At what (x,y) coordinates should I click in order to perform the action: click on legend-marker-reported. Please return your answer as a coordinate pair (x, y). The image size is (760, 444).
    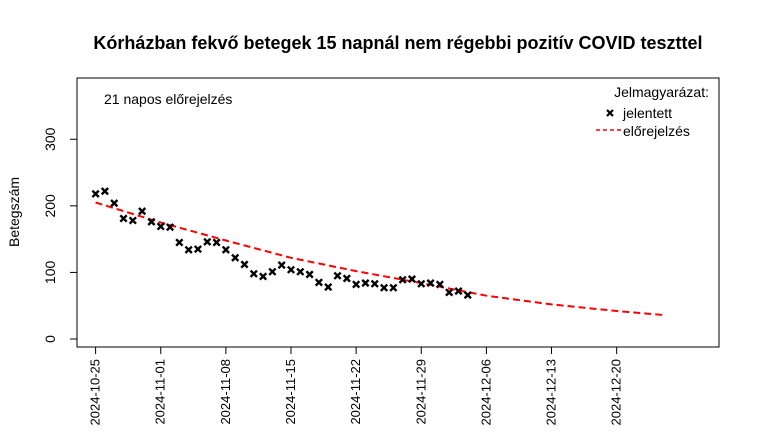
    Looking at the image, I should click on (610, 113).